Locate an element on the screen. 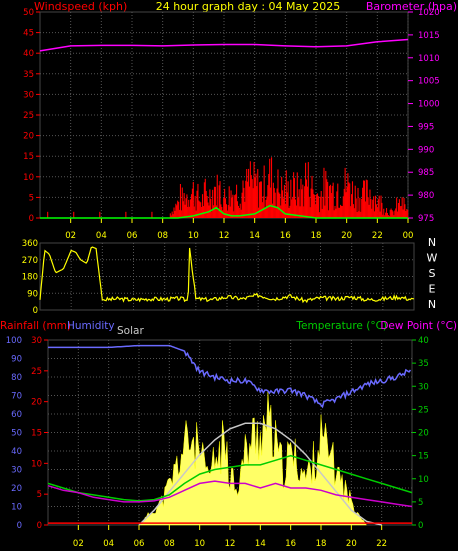  y-tick-label: 1005 is located at coordinates (429, 82).